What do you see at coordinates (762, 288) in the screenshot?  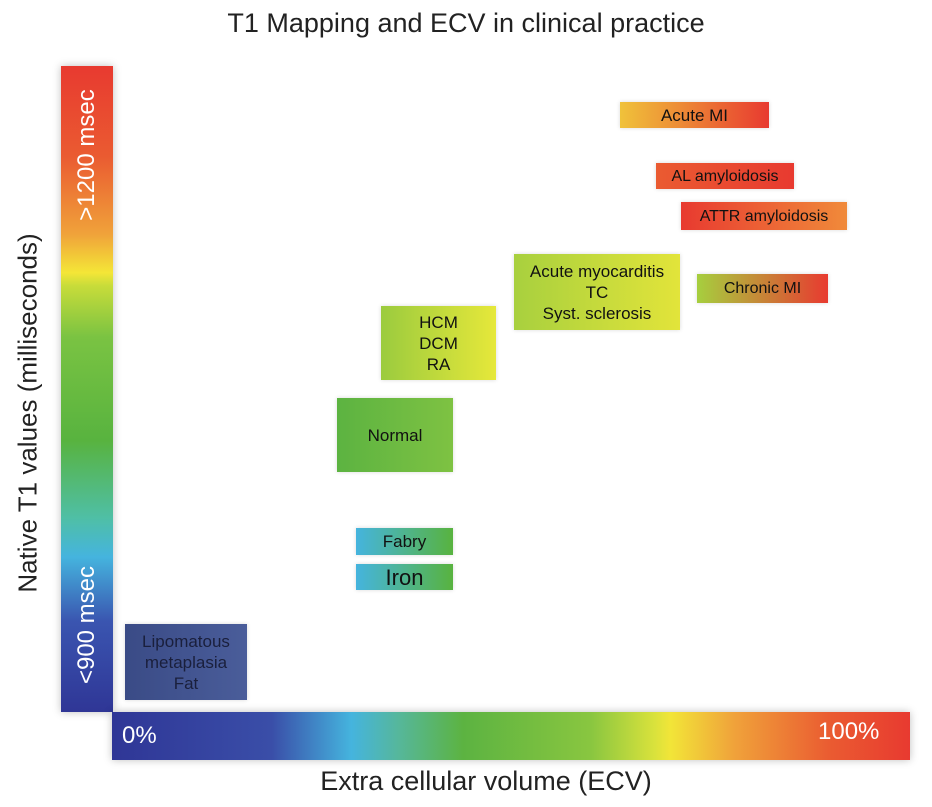 I see `region-chronic-mi: Chronic MI` at bounding box center [762, 288].